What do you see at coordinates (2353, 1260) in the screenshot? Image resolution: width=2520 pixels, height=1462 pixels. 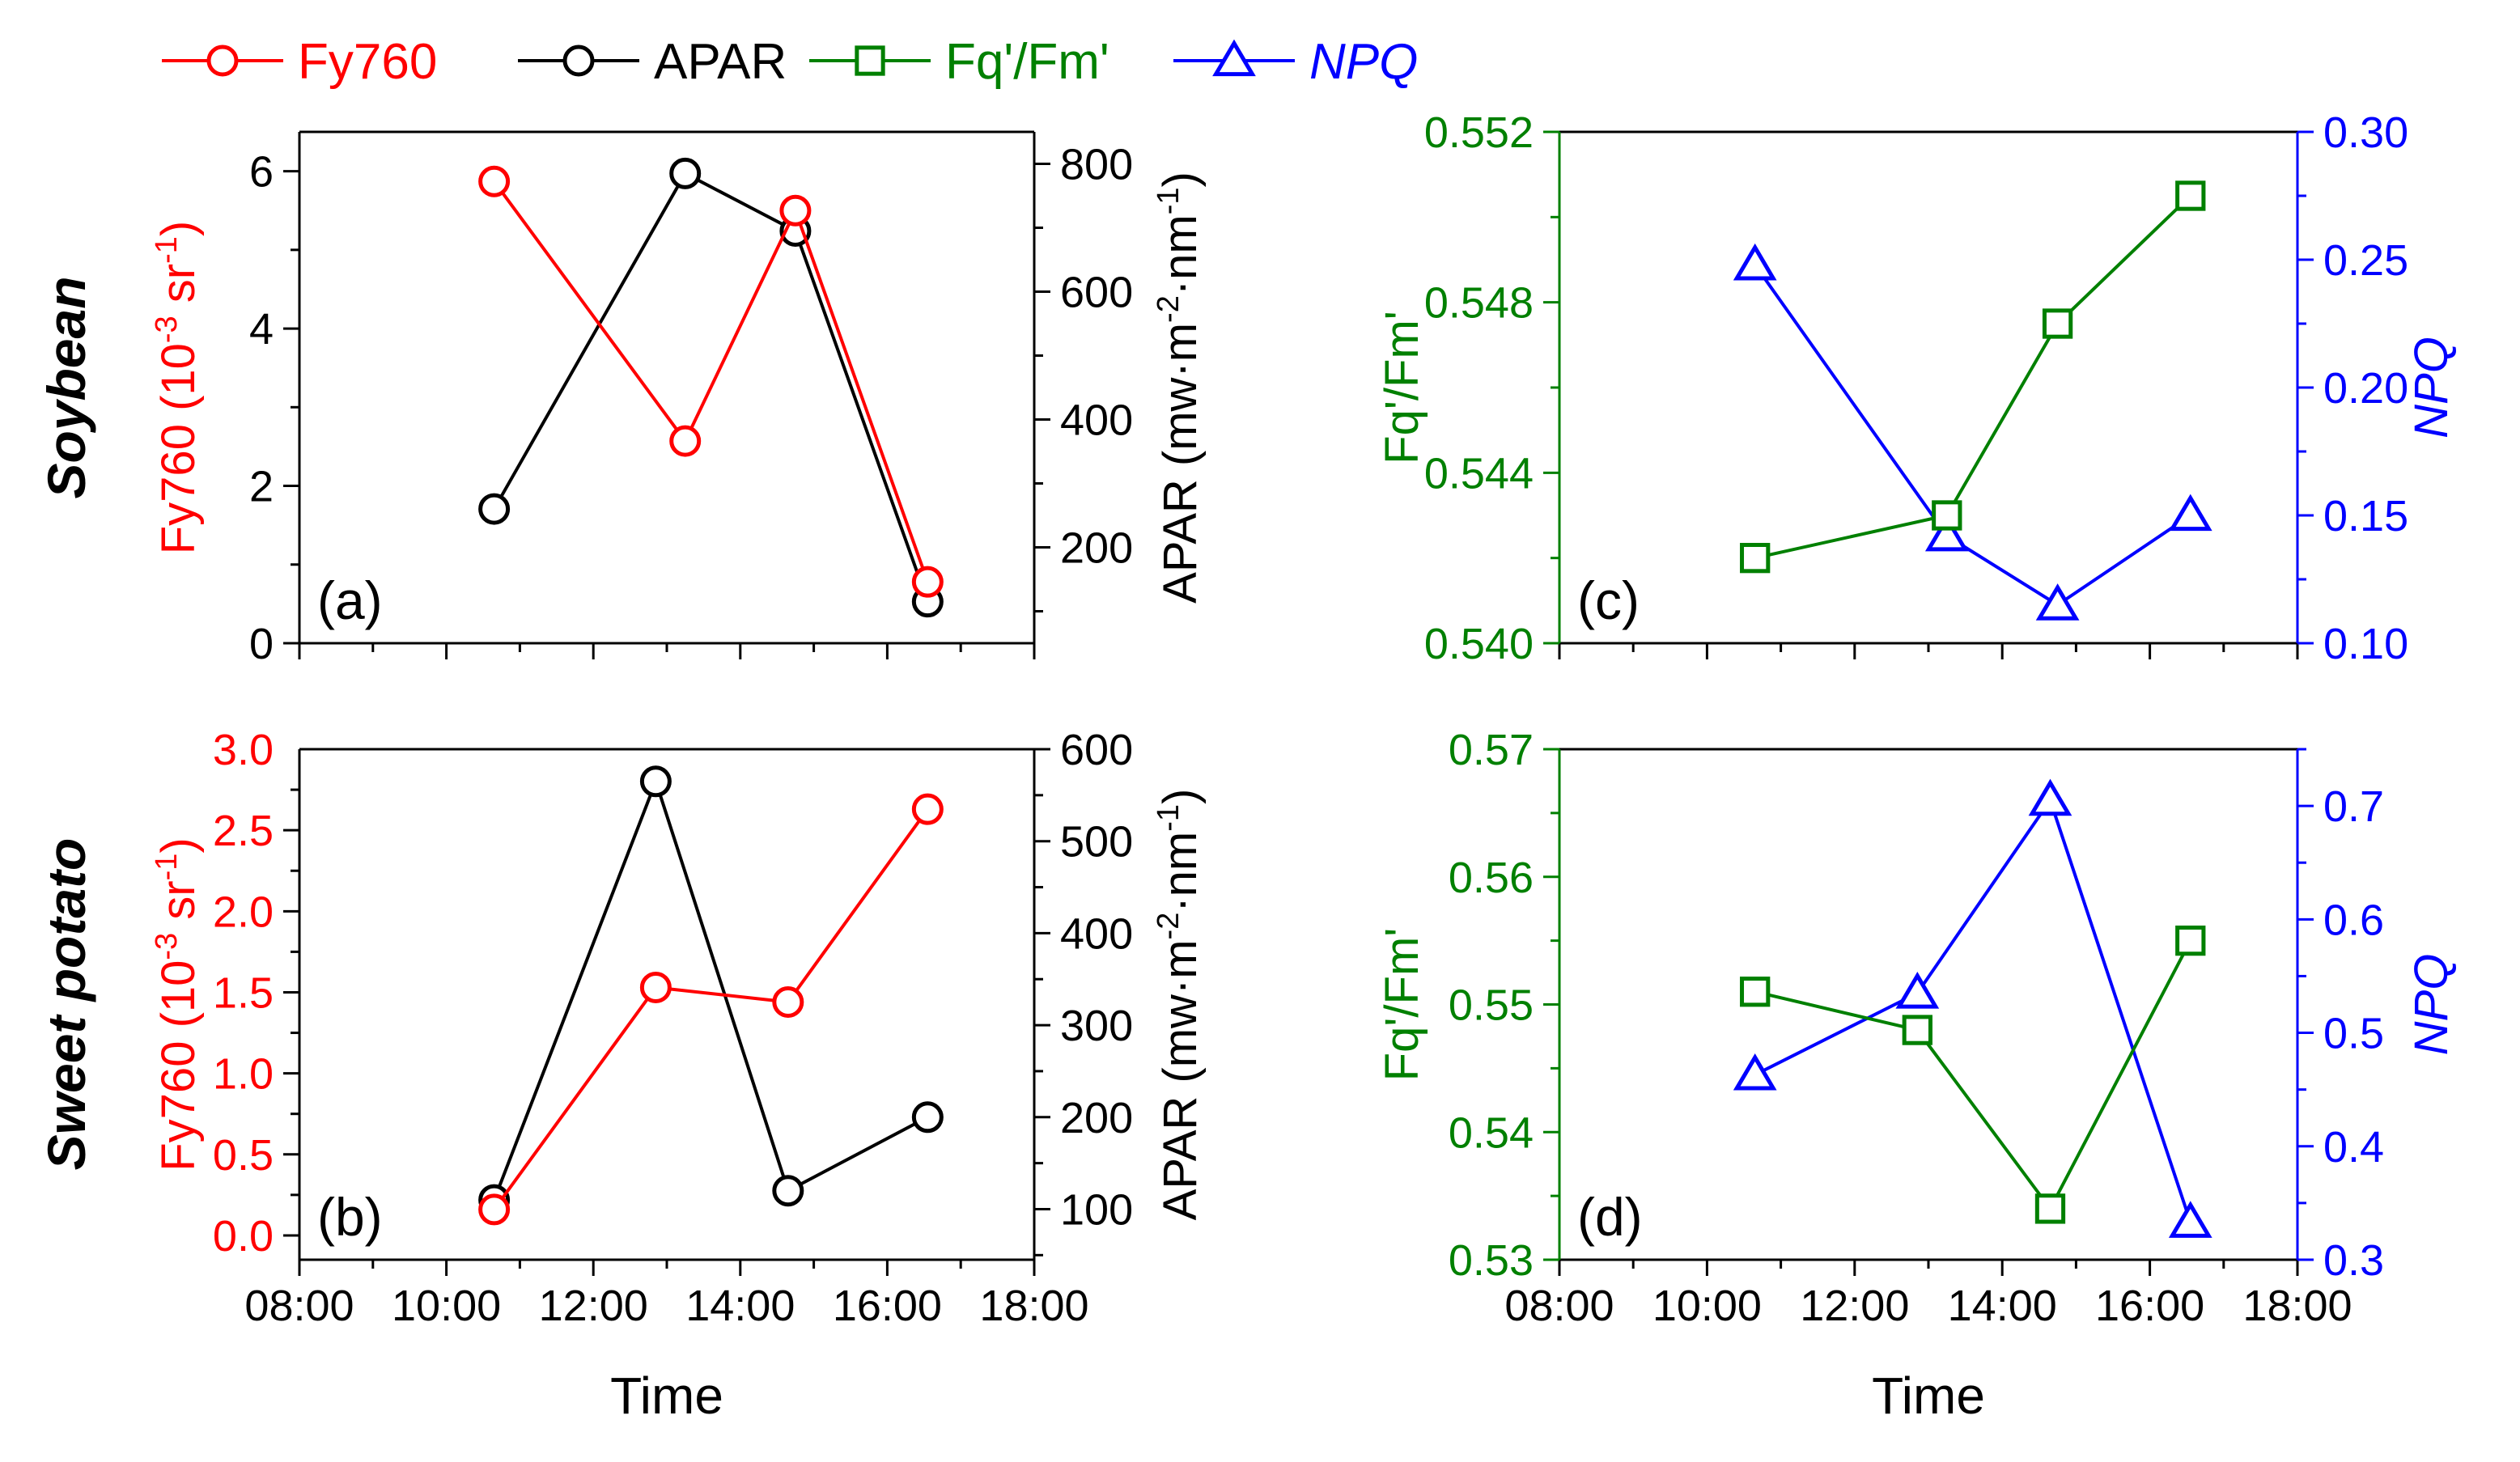 I see `right-tick-label: 0.3` at bounding box center [2353, 1260].